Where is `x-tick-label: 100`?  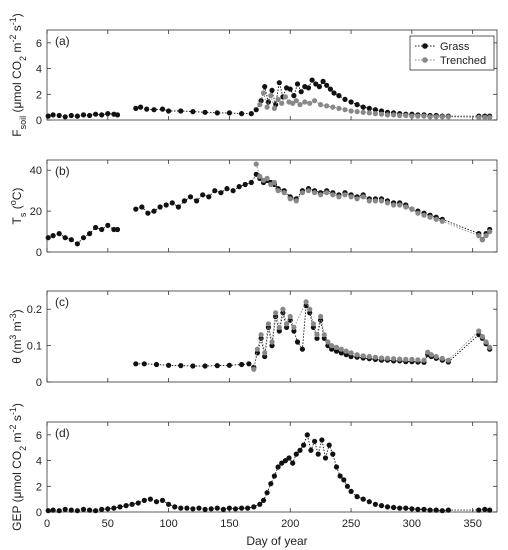
x-tick-label: 100 is located at coordinates (168, 524).